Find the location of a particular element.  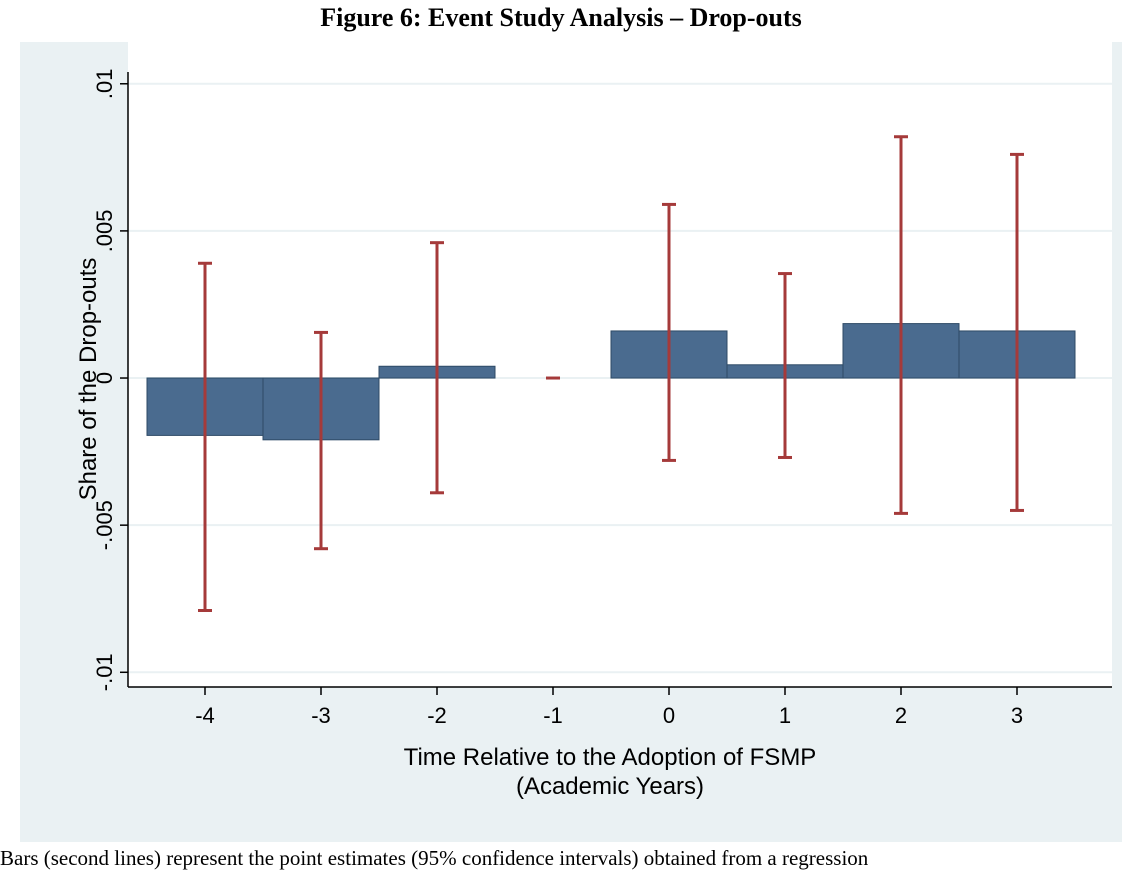

x-axis-title: Time Relative to the Adoption of FSMP is located at coordinates (610, 757).